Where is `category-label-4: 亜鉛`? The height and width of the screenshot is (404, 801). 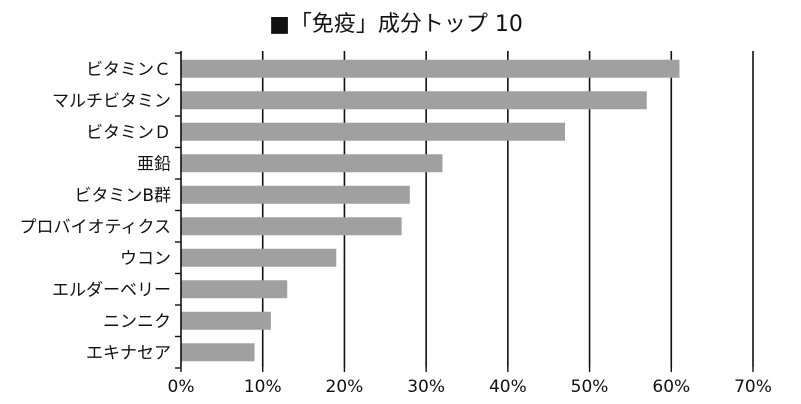 category-label-4: 亜鉛 is located at coordinates (154, 164).